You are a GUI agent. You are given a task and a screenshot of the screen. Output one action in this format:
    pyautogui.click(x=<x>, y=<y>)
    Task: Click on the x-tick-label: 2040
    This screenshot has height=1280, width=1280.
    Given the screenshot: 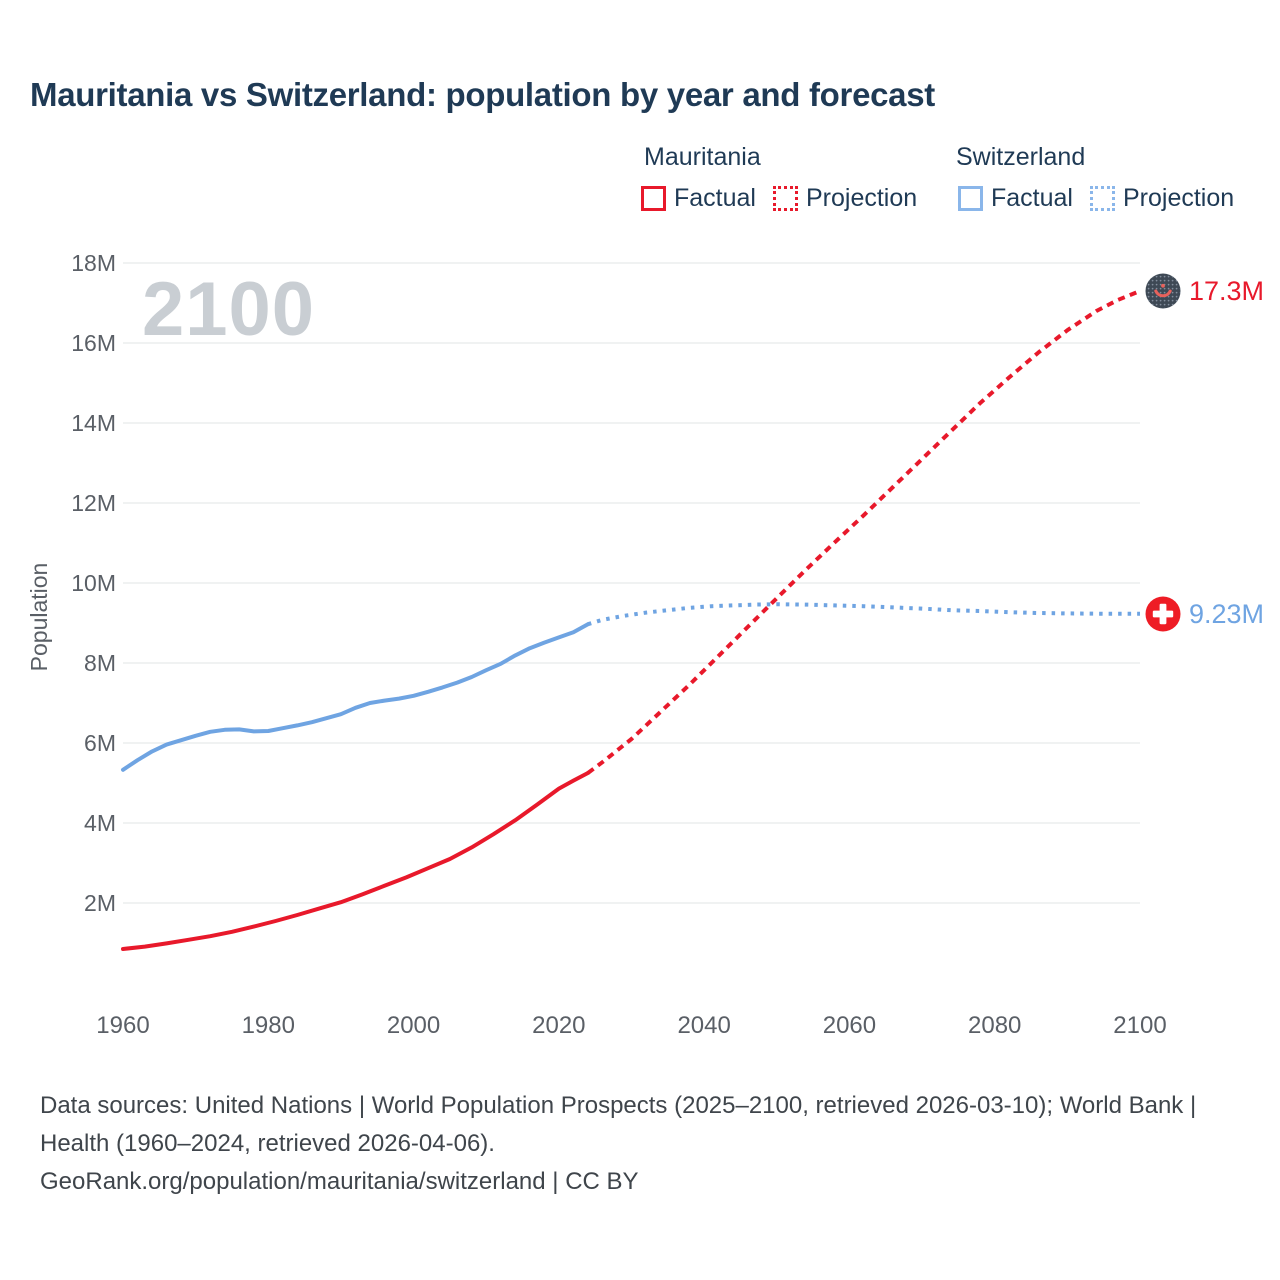 What is the action you would take?
    pyautogui.click(x=704, y=1025)
    